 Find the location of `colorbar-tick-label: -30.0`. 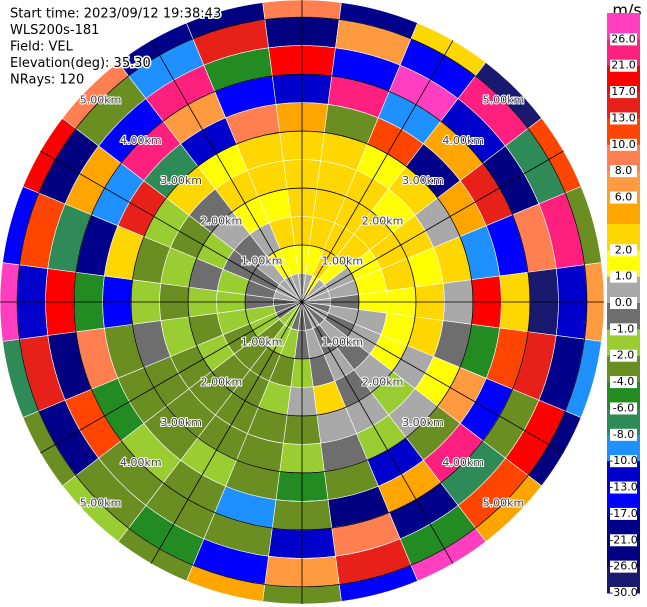

colorbar-tick-label: -30.0 is located at coordinates (623, 592).